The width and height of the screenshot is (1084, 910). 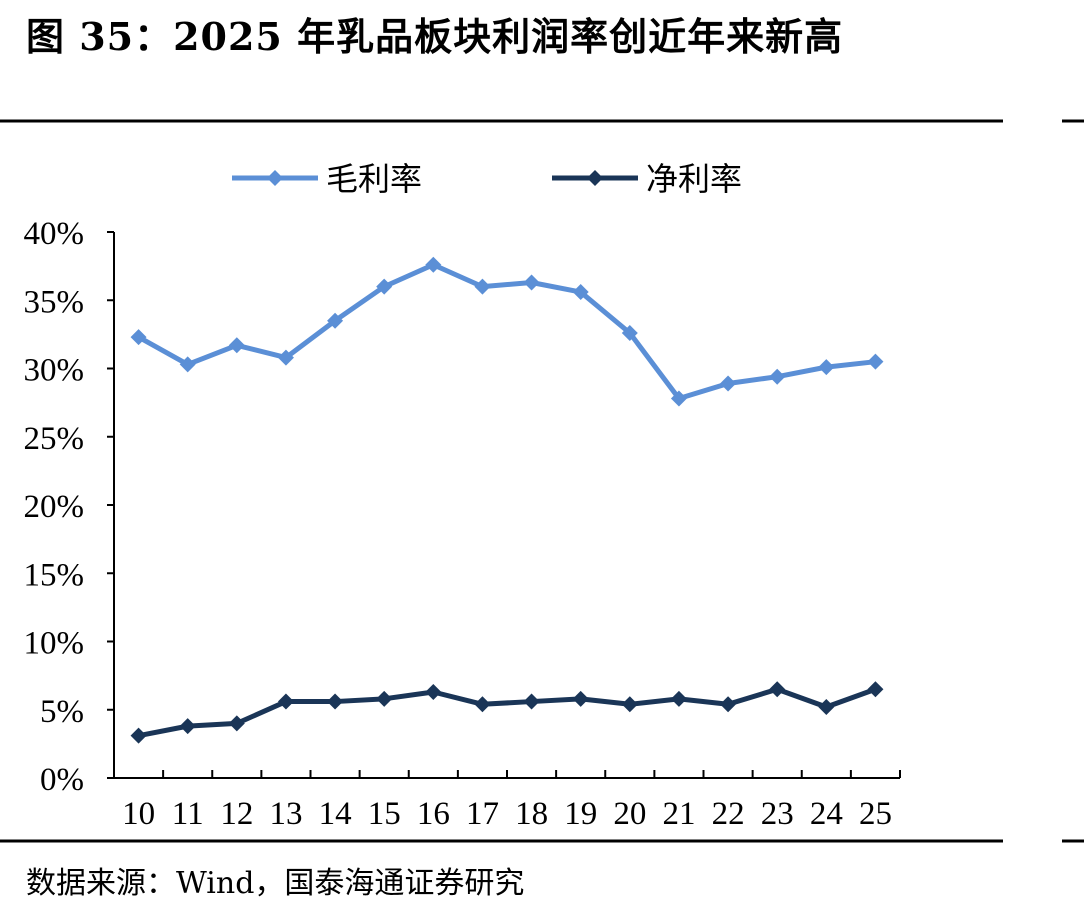 I want to click on y-tick-label: 5%, so click(x=62, y=712).